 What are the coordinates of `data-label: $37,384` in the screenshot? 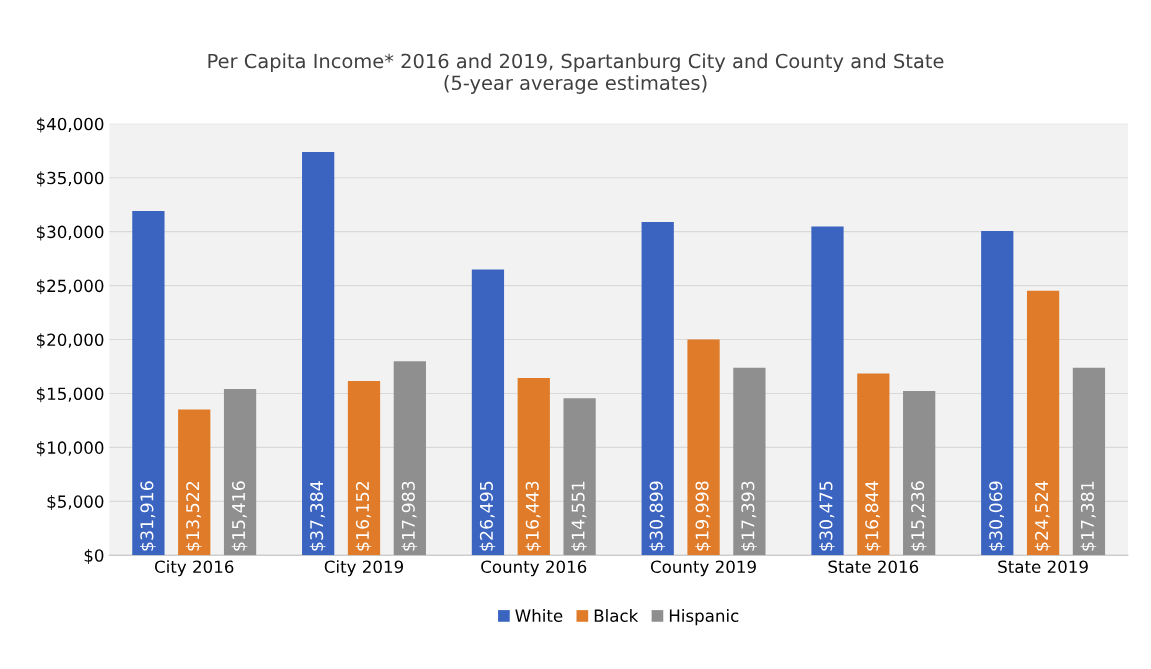 It's located at (317, 516).